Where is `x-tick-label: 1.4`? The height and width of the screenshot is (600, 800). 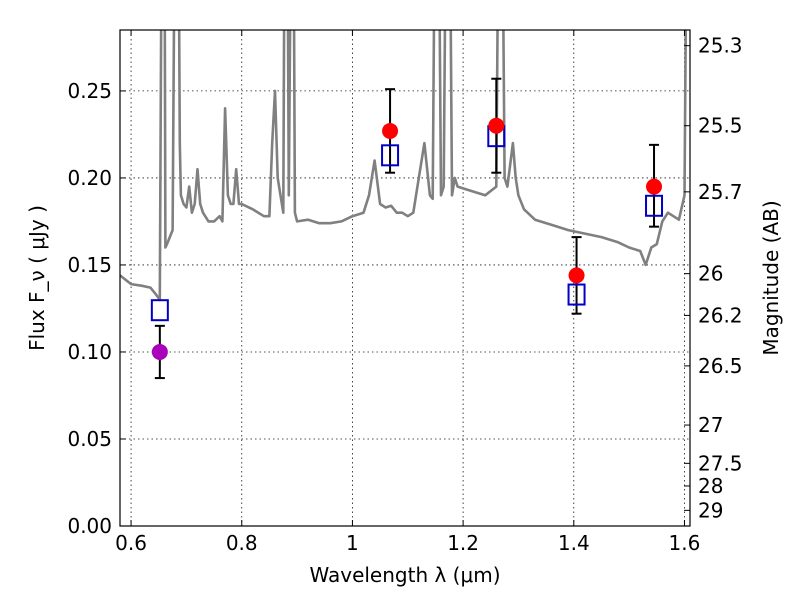 x-tick-label: 1.4 is located at coordinates (574, 543).